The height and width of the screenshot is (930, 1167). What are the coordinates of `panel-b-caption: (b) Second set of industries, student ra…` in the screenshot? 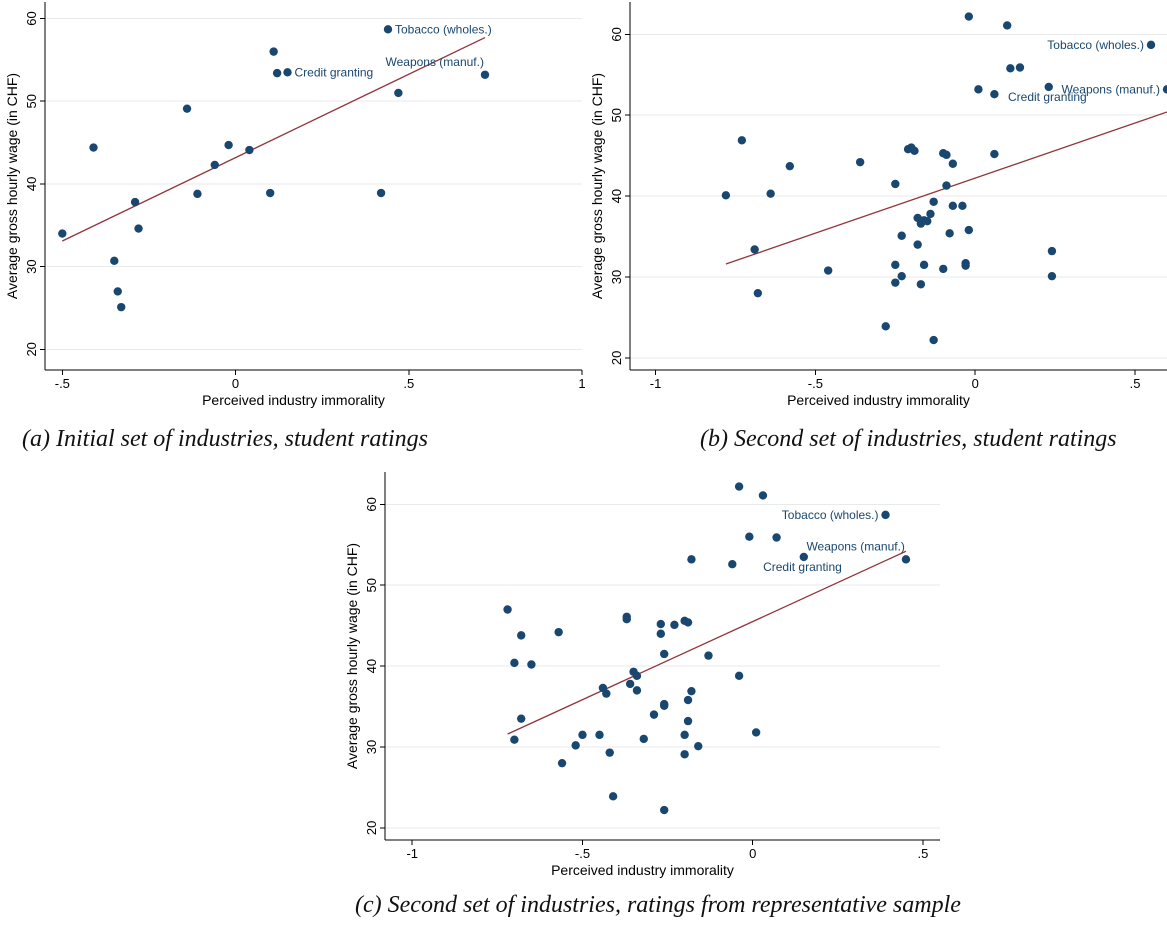 It's located at (908, 439).